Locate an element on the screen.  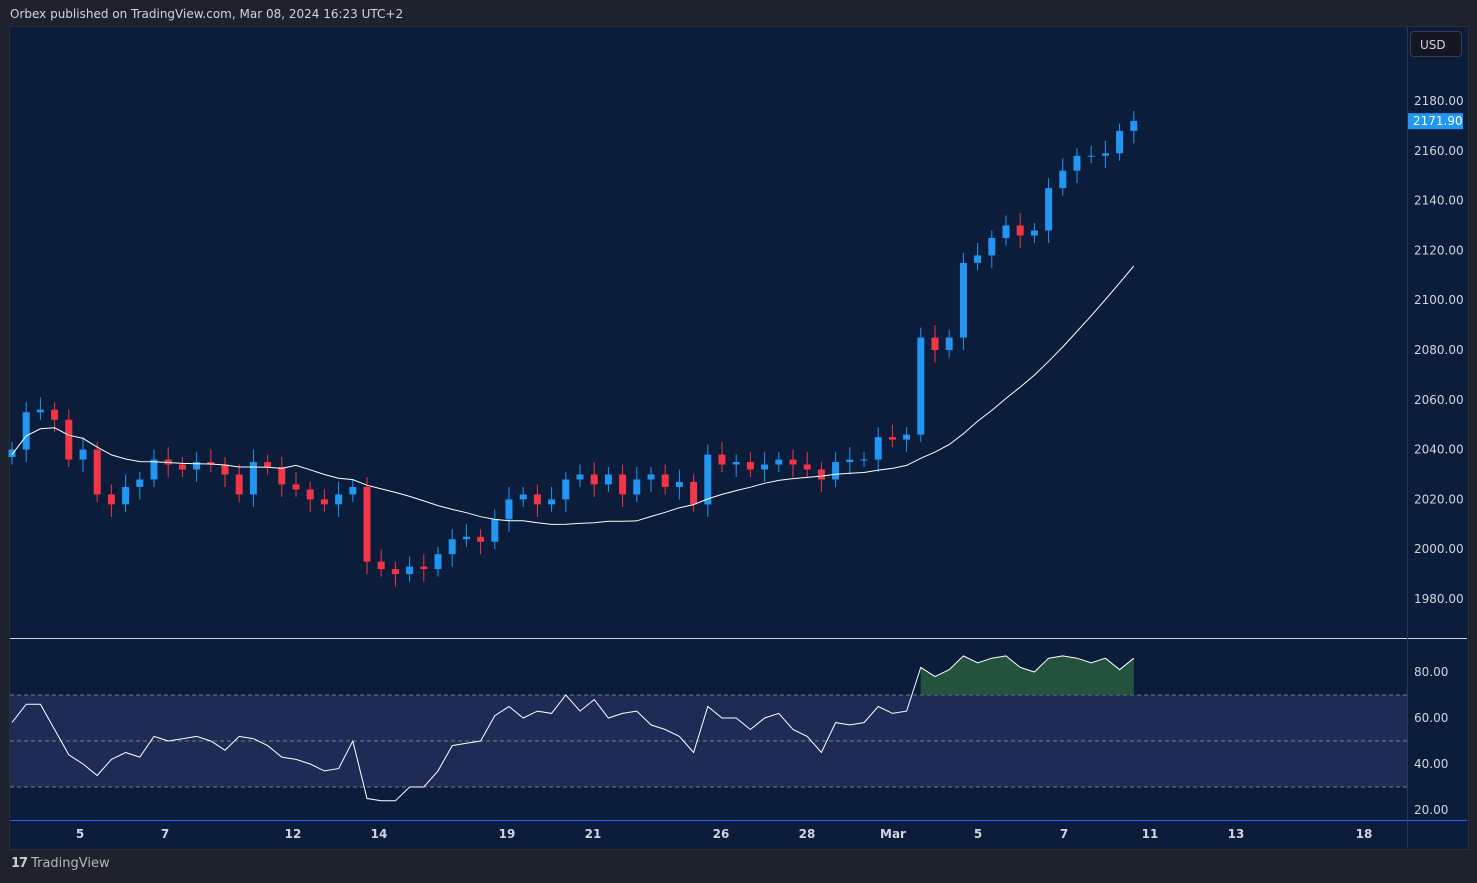
rsi-line is located at coordinates (573, 728).